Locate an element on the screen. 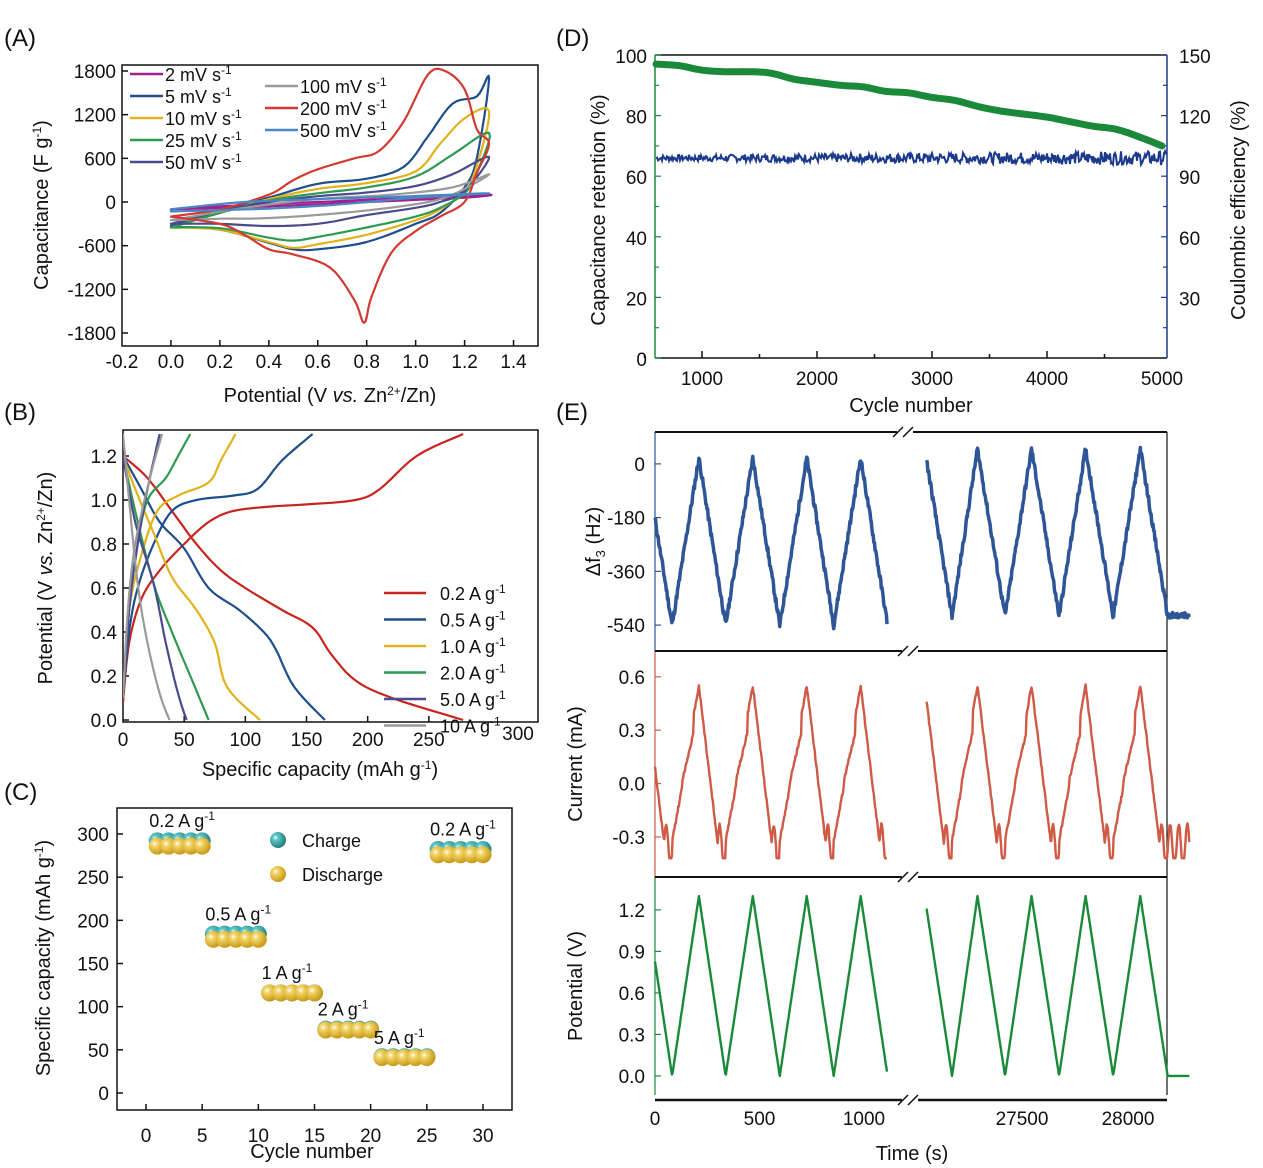 The image size is (1263, 1168). legend-label: 2 mV s-1 is located at coordinates (198, 74).